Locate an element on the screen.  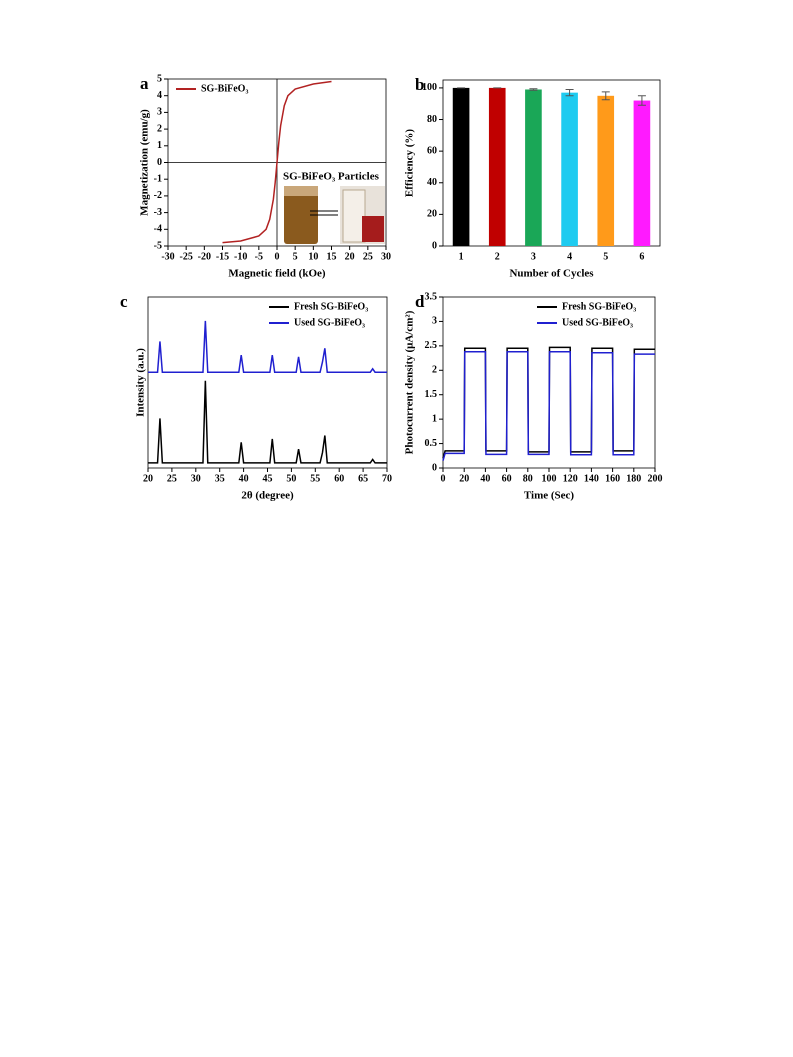
x-tick-label: 45 is located at coordinates (268, 478).